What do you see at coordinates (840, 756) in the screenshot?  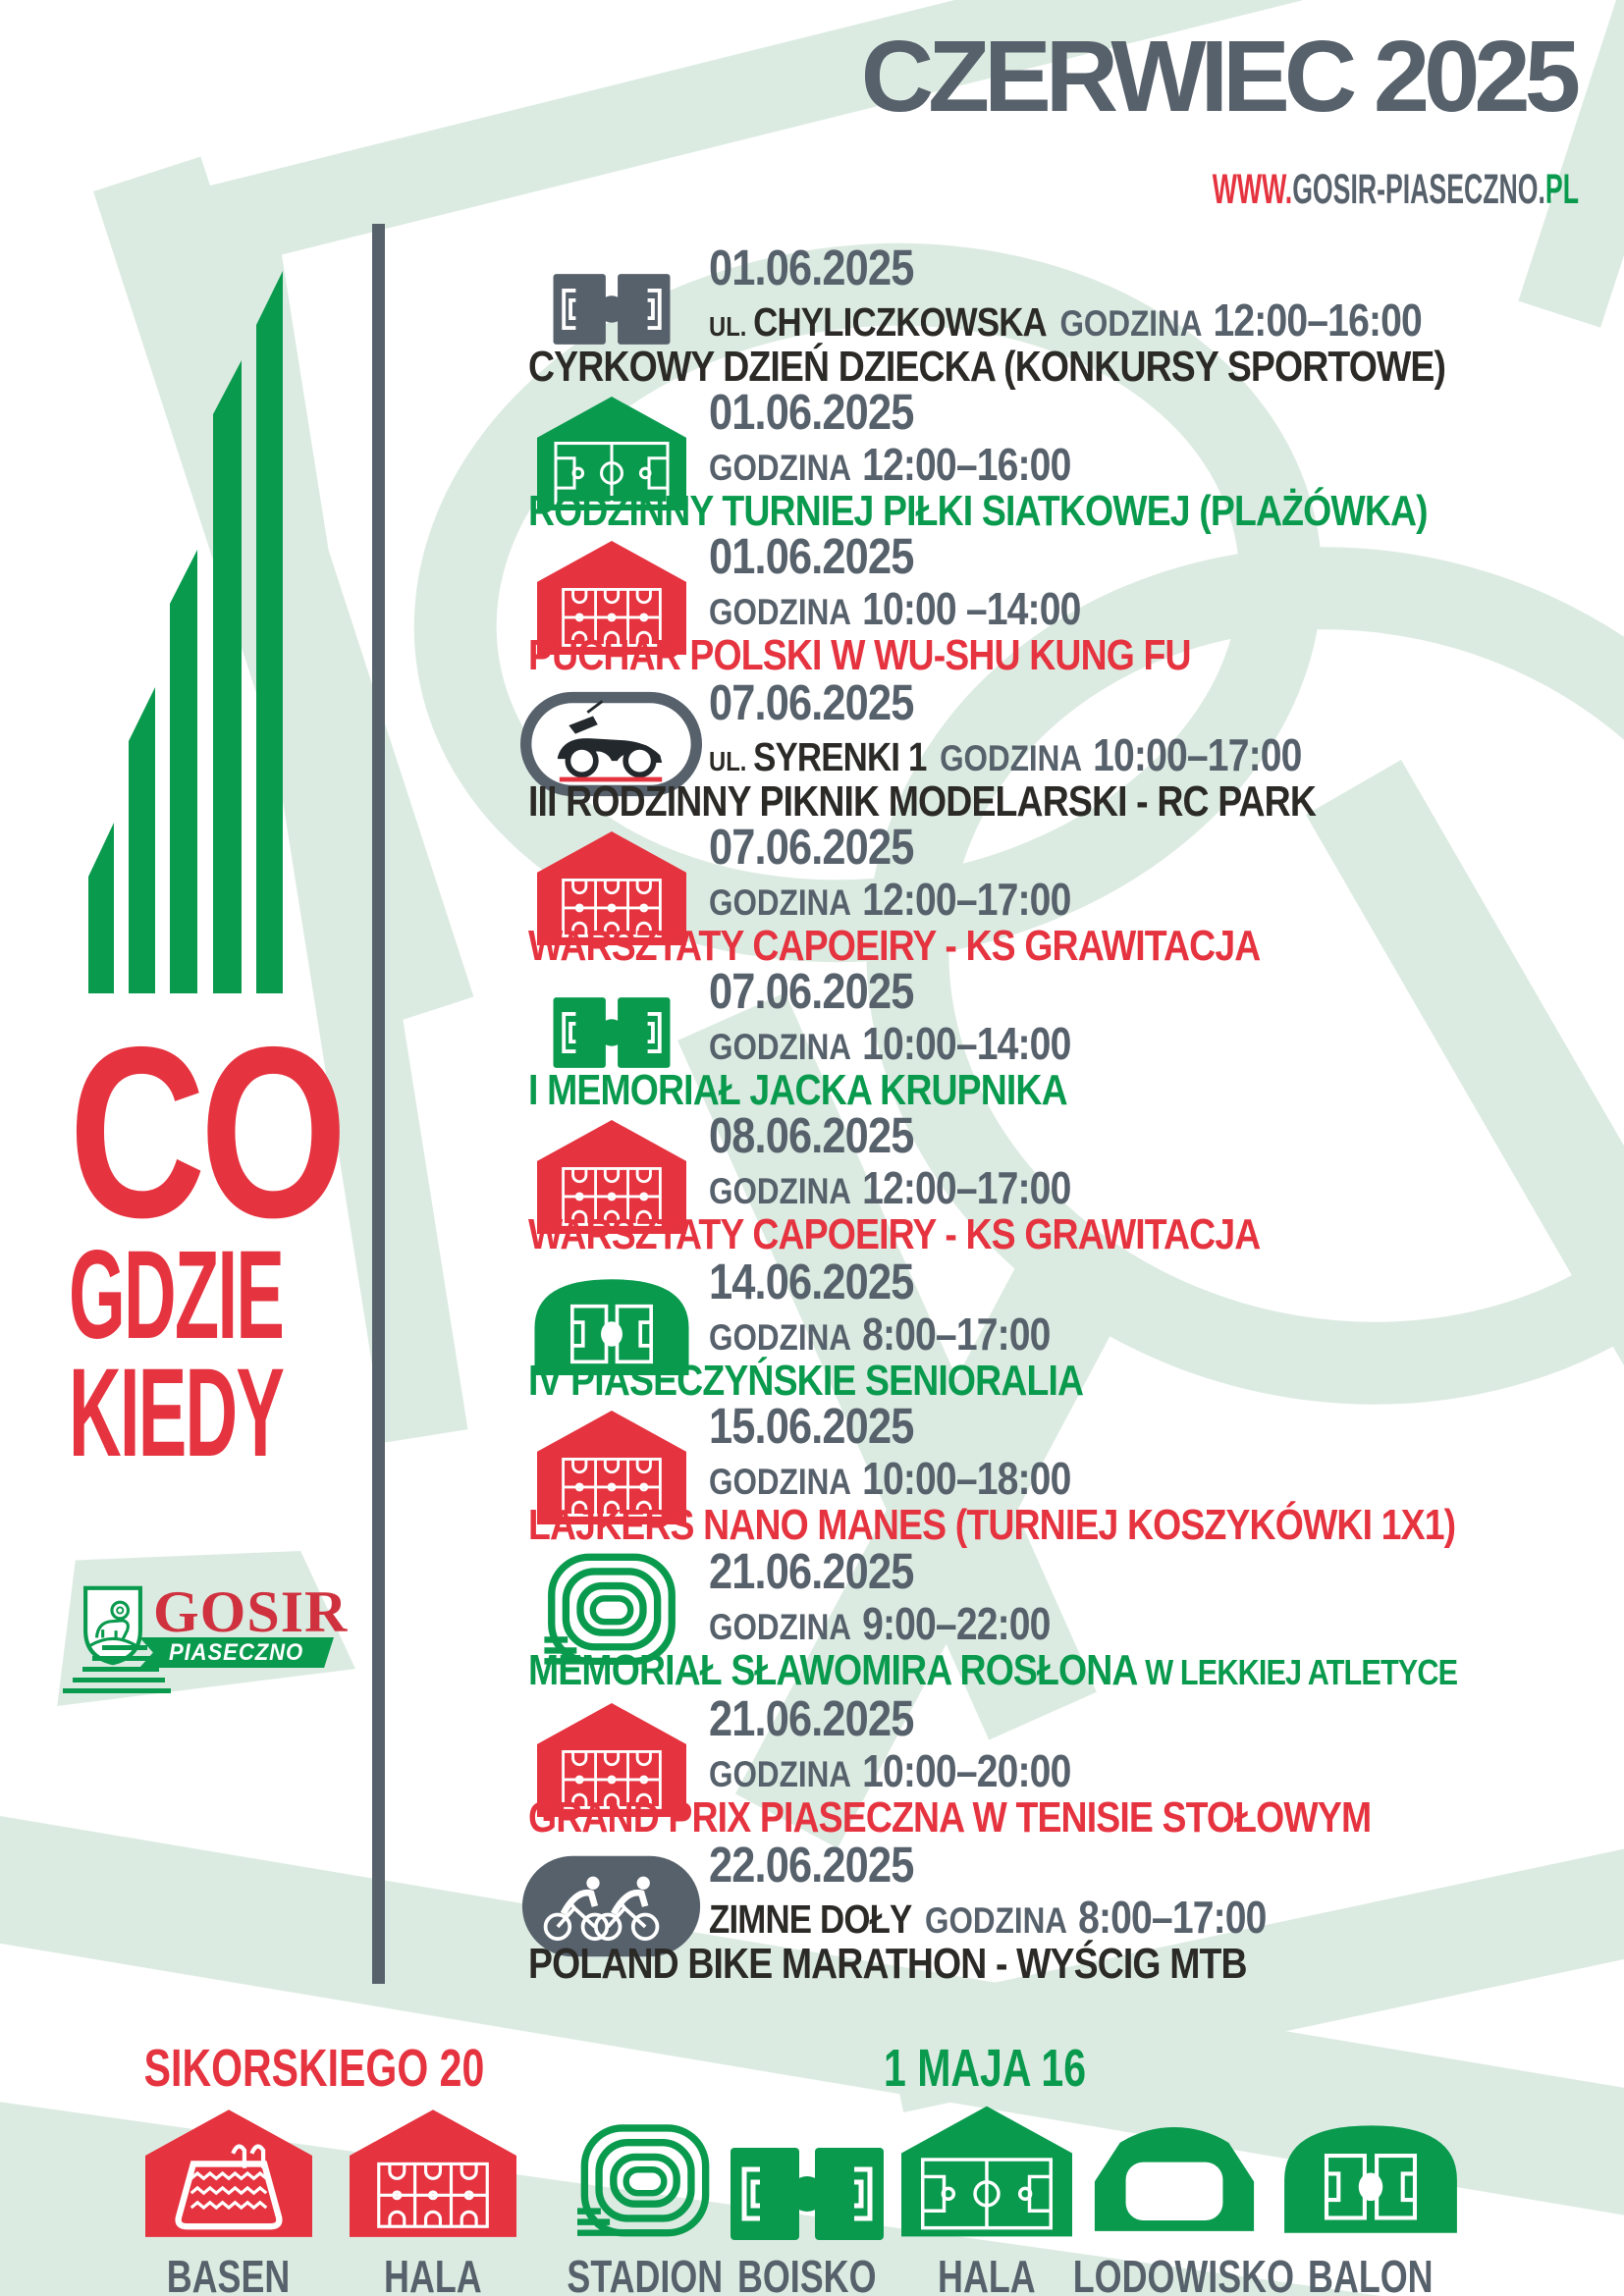 I see `event-location: SYRENKI 1` at bounding box center [840, 756].